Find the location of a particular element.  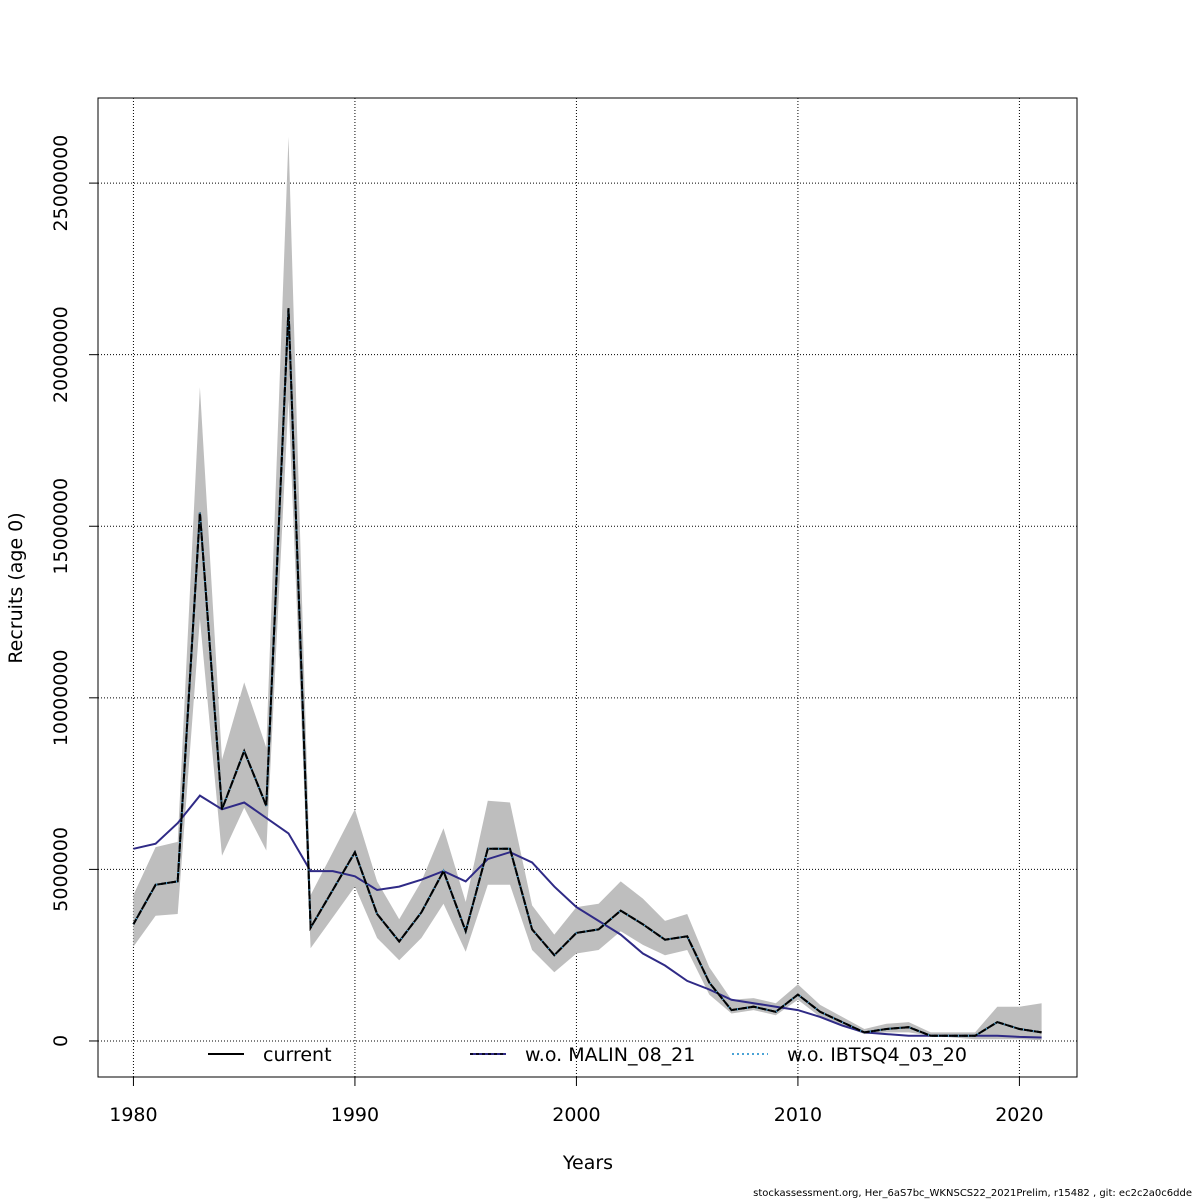

y-tick-label: 10000000 is located at coordinates (61, 697).